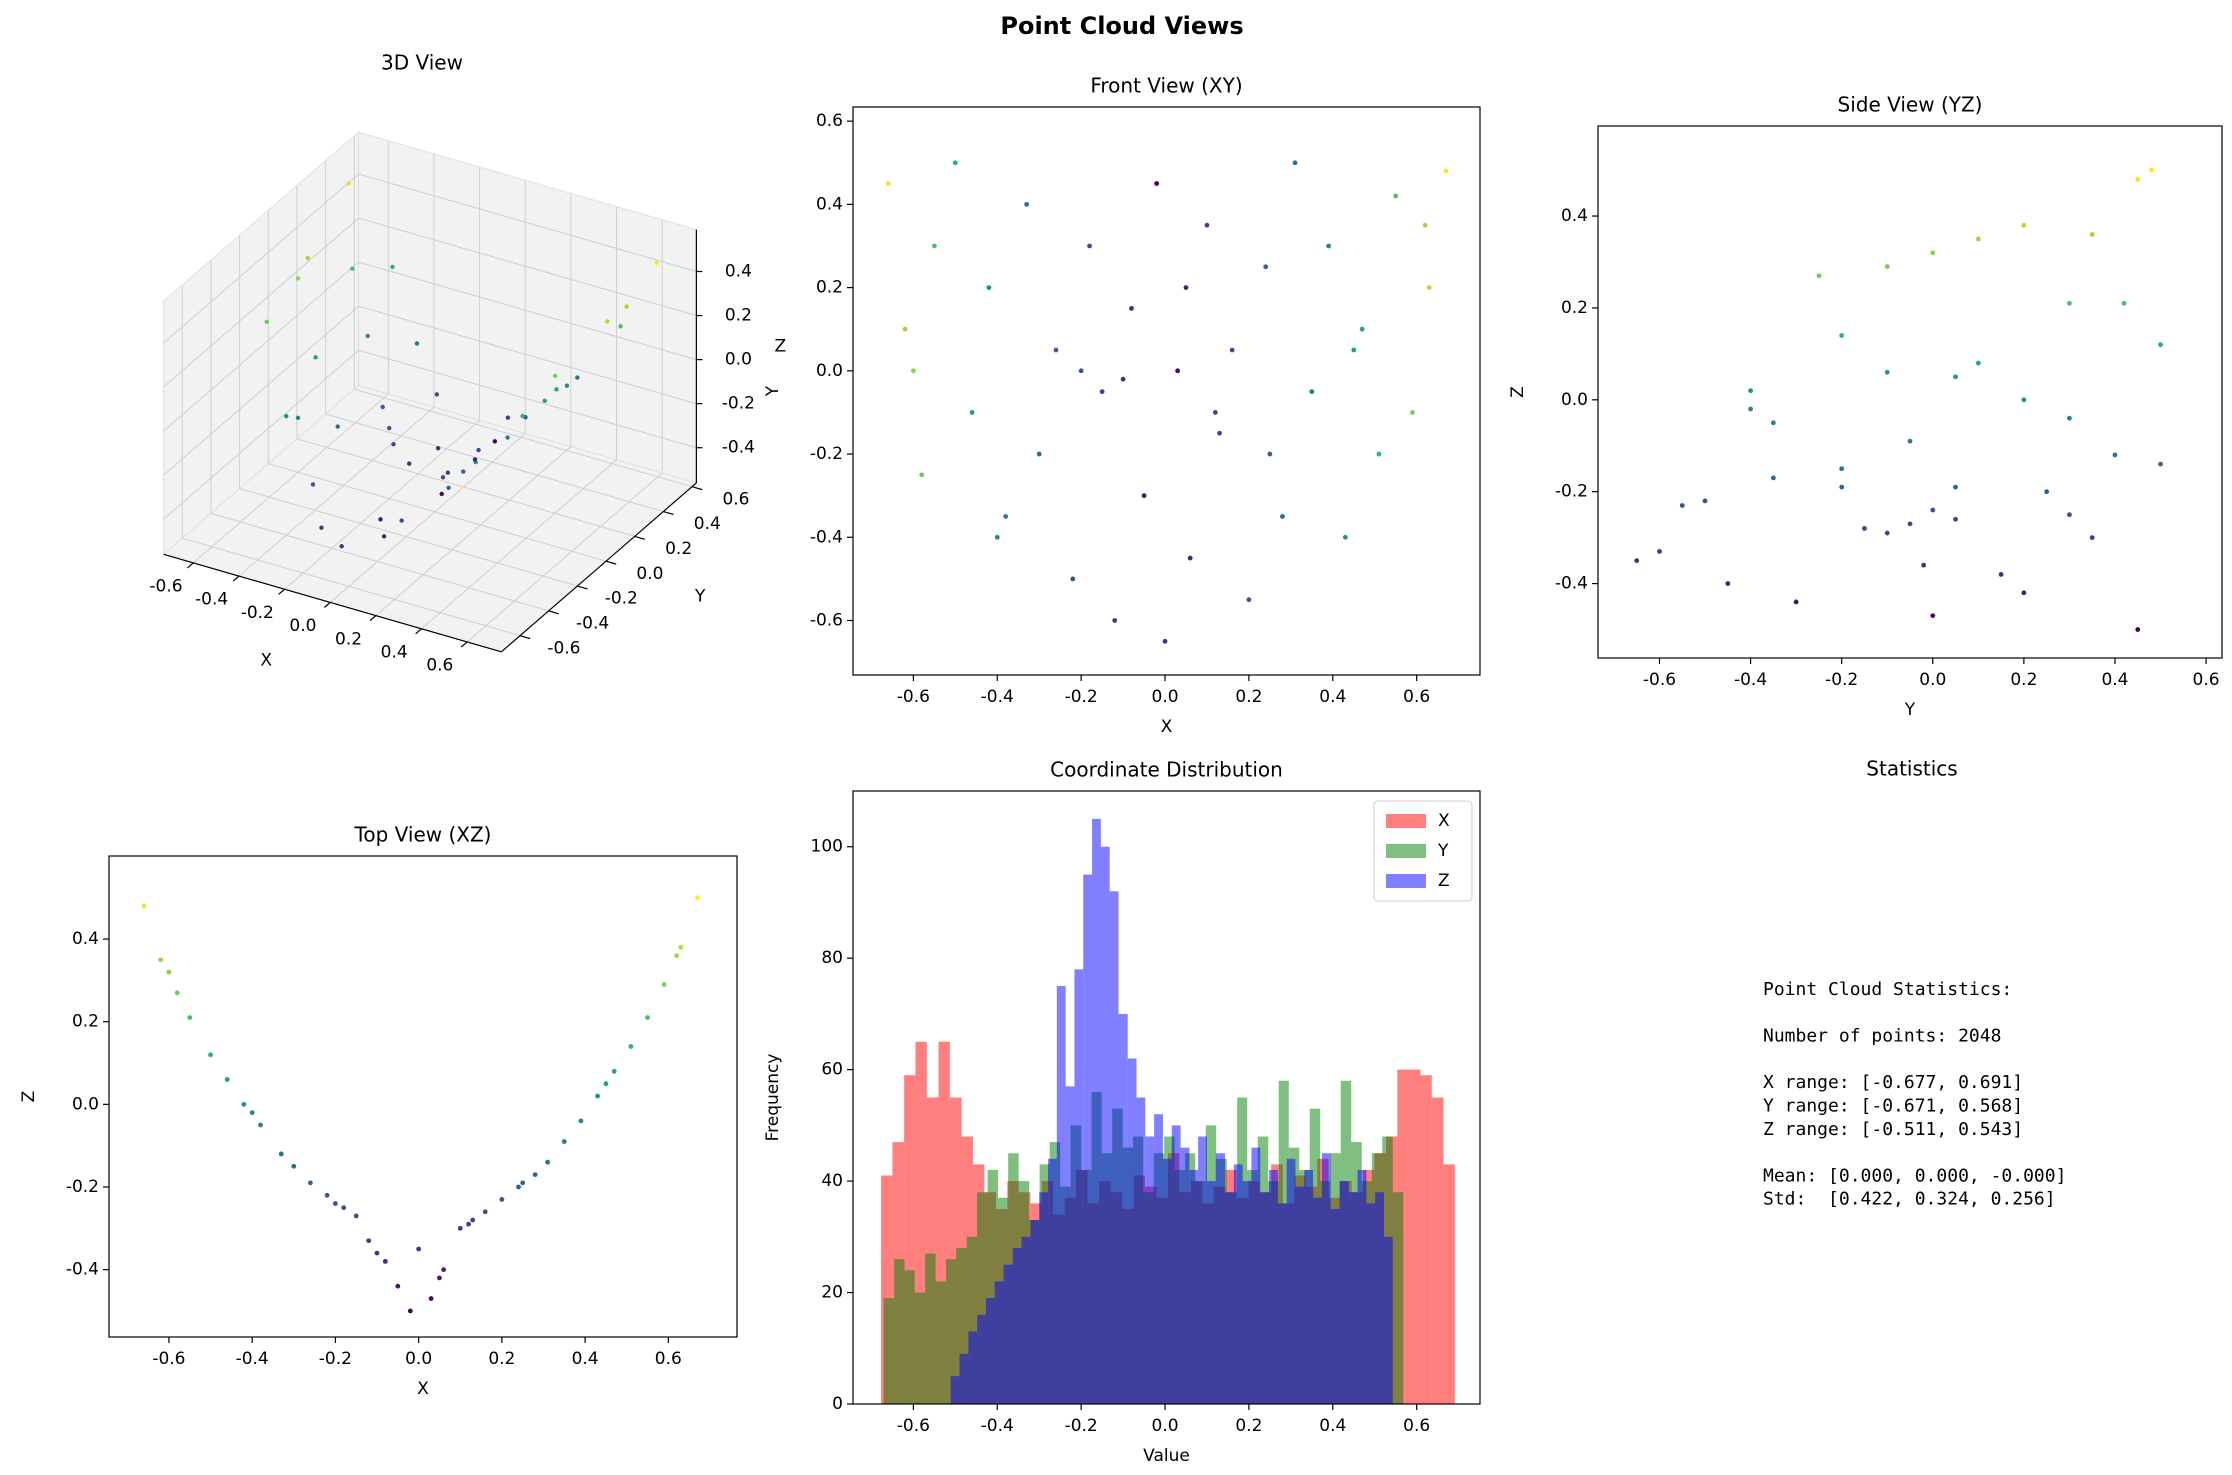  What do you see at coordinates (1887, 989) in the screenshot?
I see `stats-line: Point Cloud Statistics:` at bounding box center [1887, 989].